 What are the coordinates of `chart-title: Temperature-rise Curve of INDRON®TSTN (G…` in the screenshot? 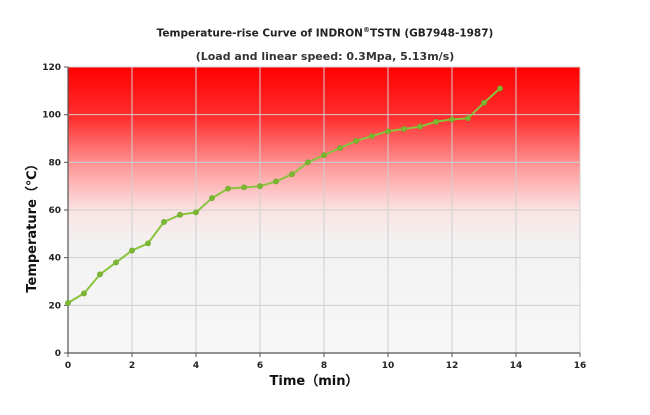 It's located at (325, 33).